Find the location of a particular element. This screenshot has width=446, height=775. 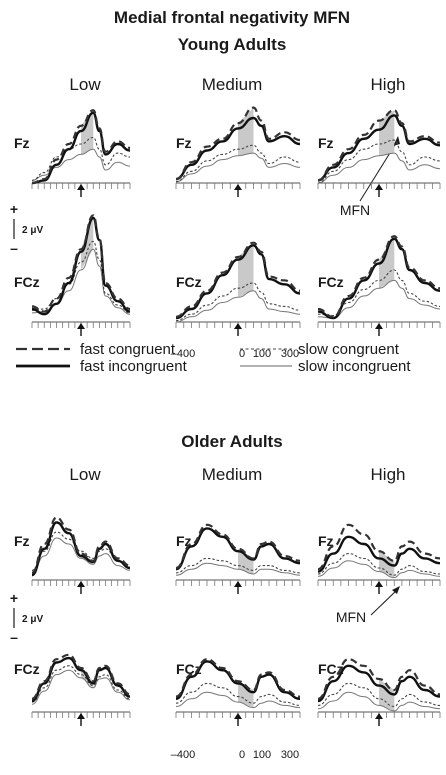

legend-label-fast-incongruent: fast incongruent is located at coordinates (134, 366).